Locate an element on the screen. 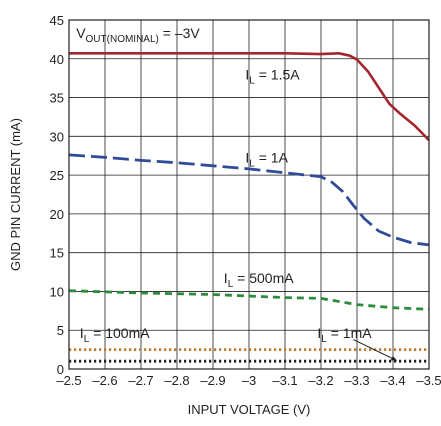 The height and width of the screenshot is (426, 441). y-tick-label: 10 is located at coordinates (57, 291).